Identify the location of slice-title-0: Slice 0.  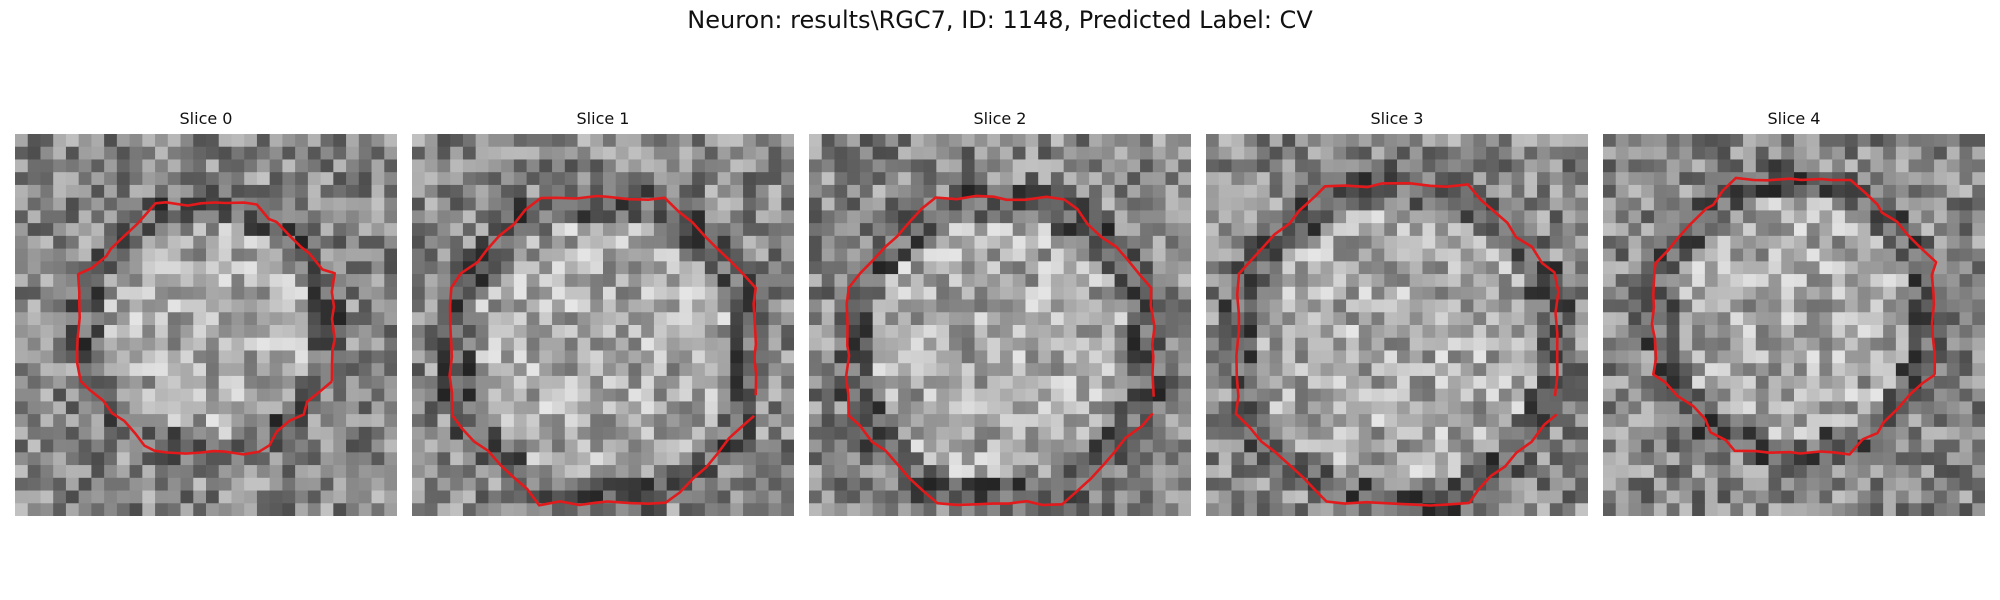
(206, 118).